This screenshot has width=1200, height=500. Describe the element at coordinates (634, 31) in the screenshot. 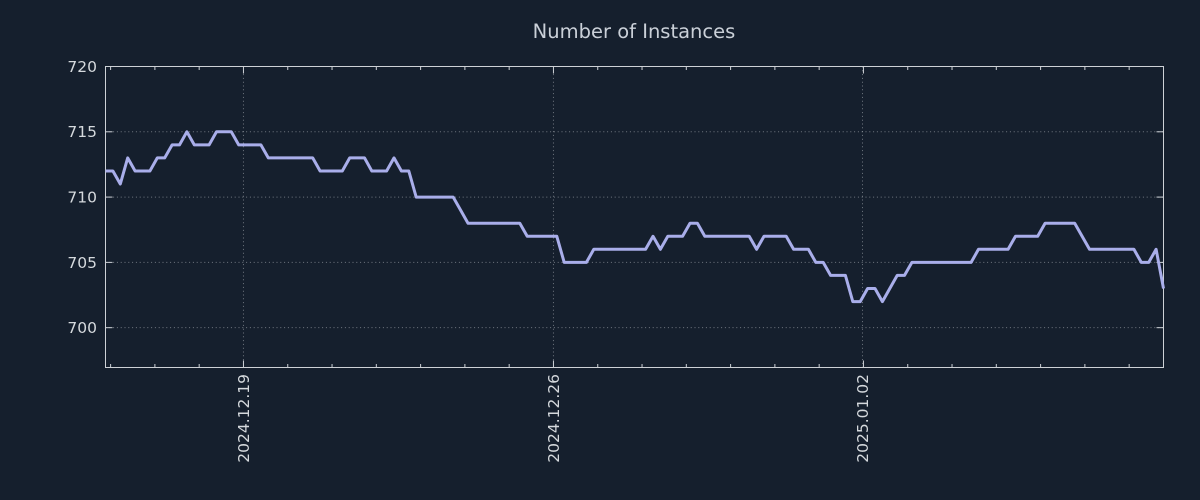

I see `chart-title: Number of Instances` at that location.